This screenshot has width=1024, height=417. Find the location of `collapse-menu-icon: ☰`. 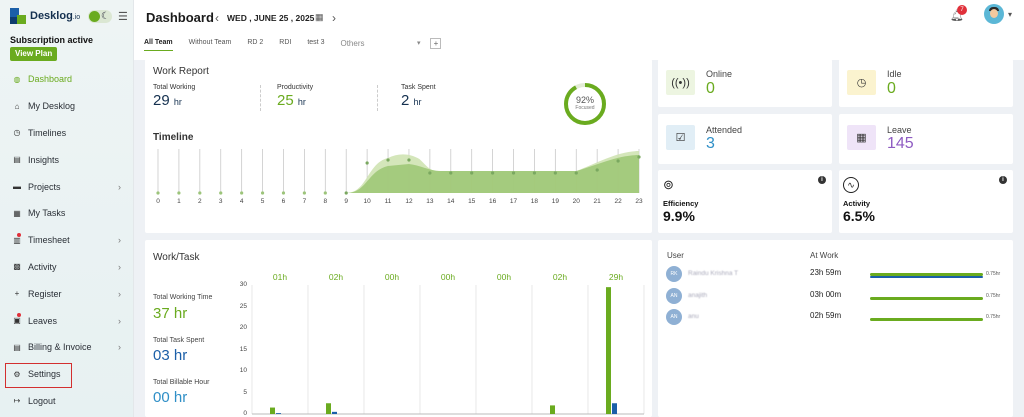

collapse-menu-icon: ☰ is located at coordinates (123, 17).